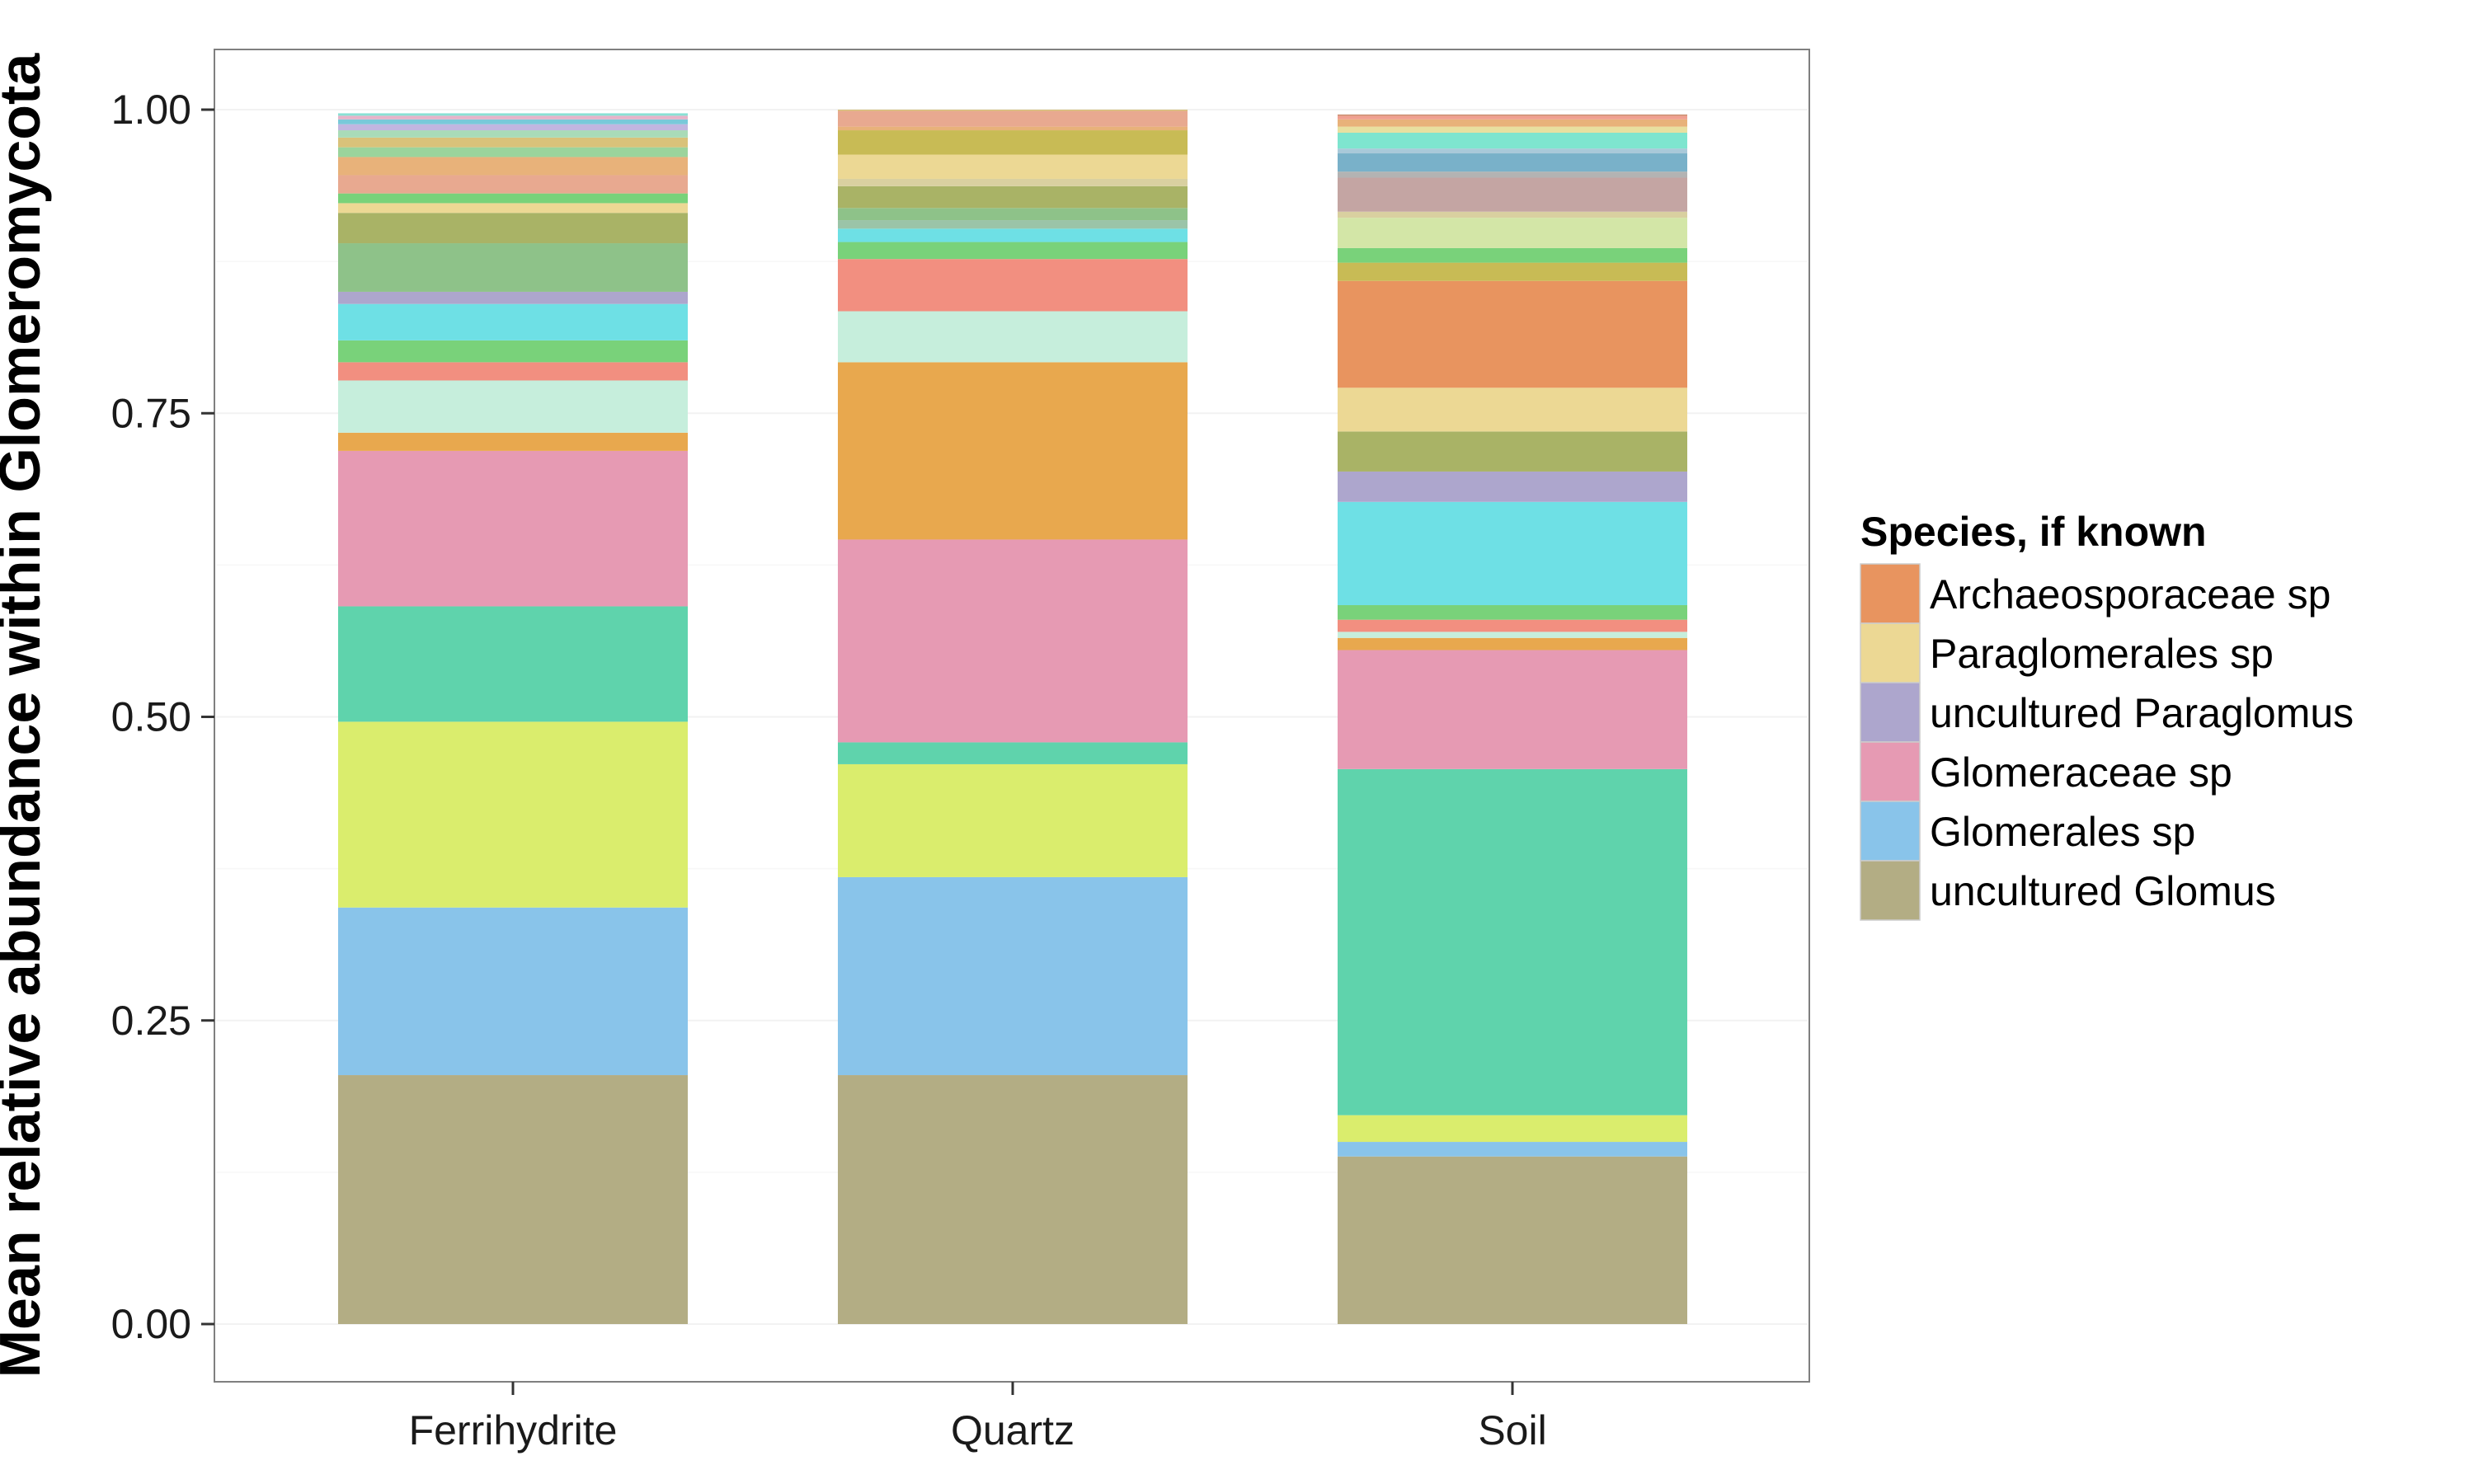 The height and width of the screenshot is (1484, 2474). I want to click on bar-stack-ferrihydrite, so click(513, 718).